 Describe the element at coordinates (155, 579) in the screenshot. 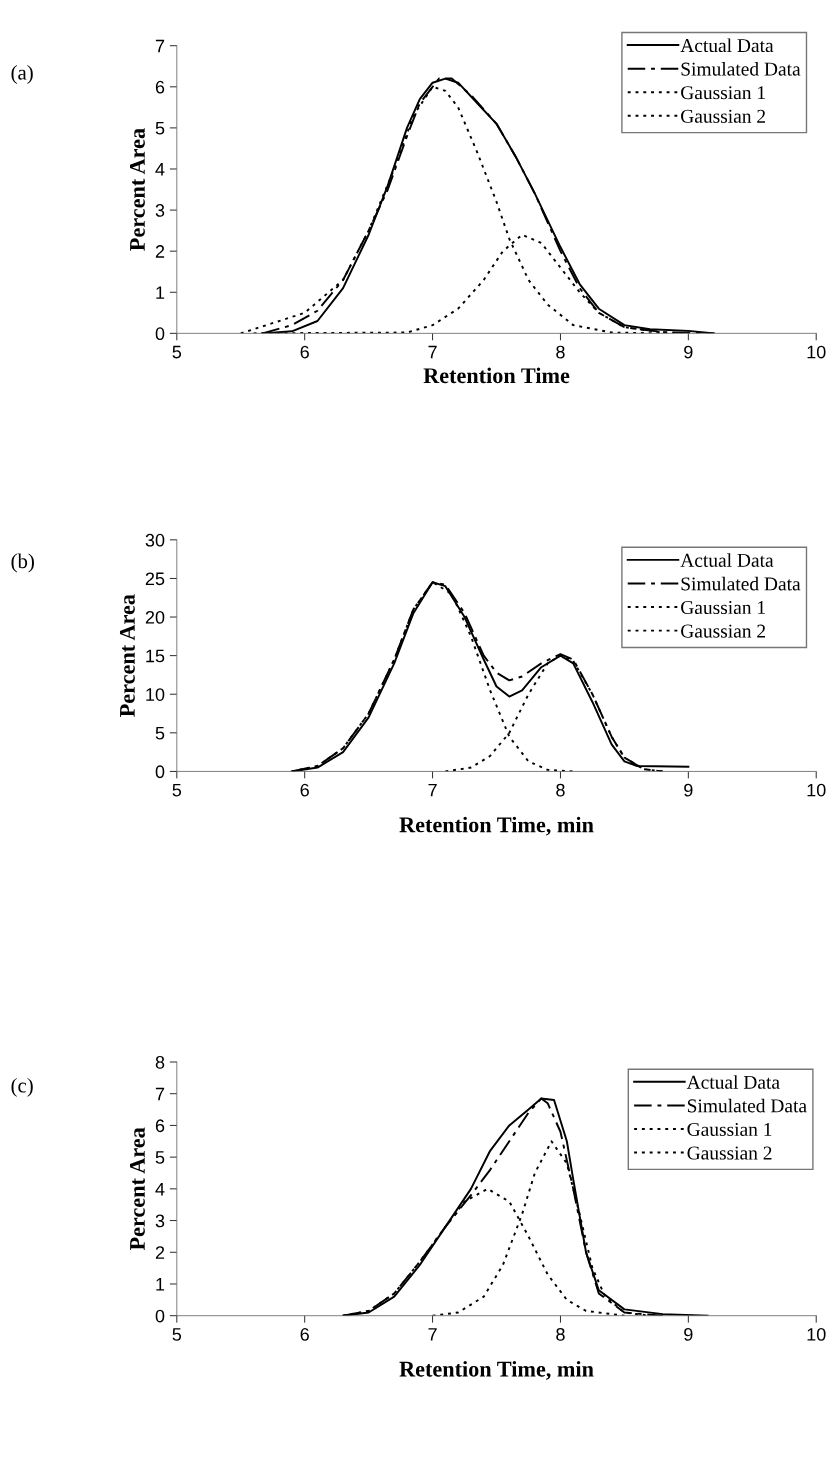

I see `y-tick-label: 25` at that location.